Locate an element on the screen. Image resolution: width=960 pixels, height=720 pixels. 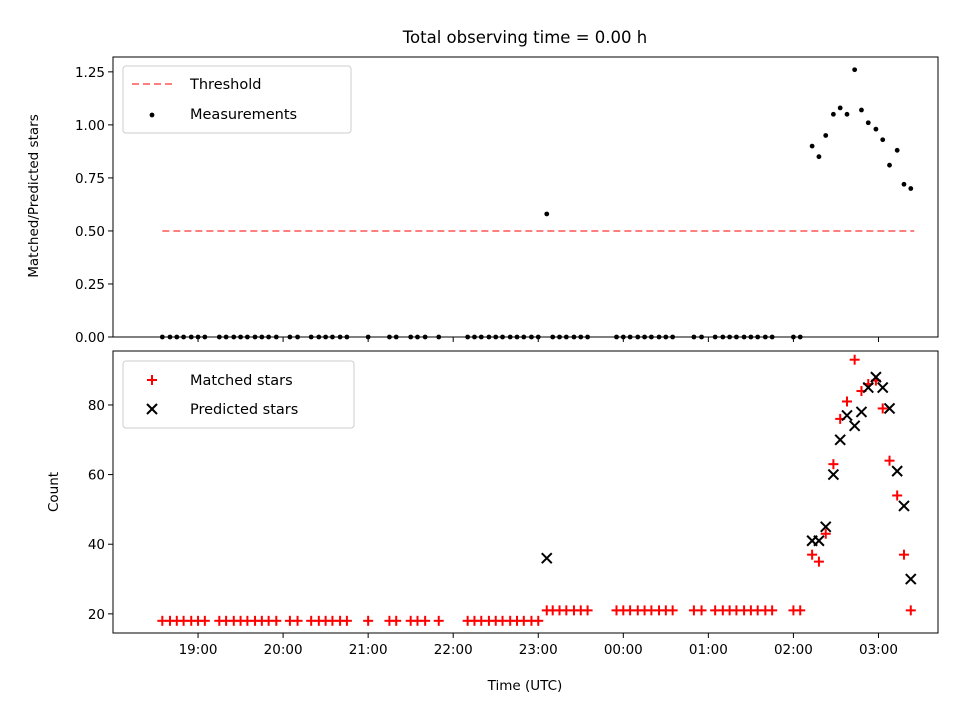
legend-measurements-label: Measurements is located at coordinates (243, 115).